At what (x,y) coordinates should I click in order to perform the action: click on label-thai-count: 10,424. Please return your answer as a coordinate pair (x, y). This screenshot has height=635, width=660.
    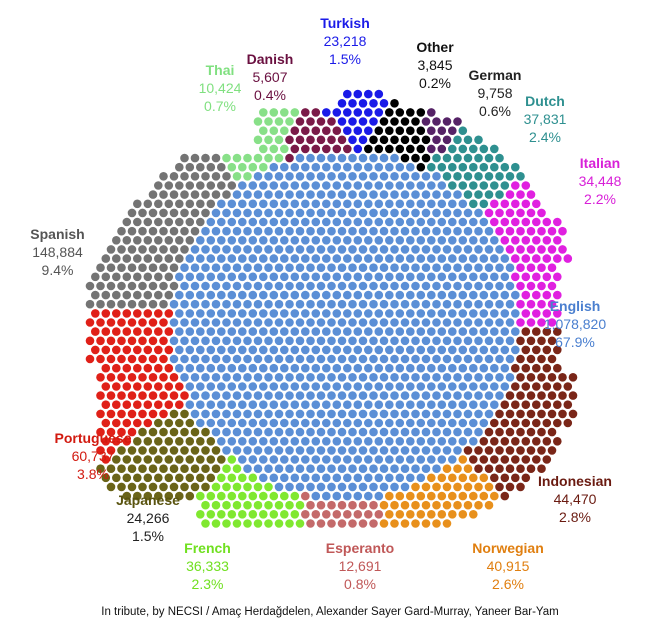
    Looking at the image, I should click on (220, 88).